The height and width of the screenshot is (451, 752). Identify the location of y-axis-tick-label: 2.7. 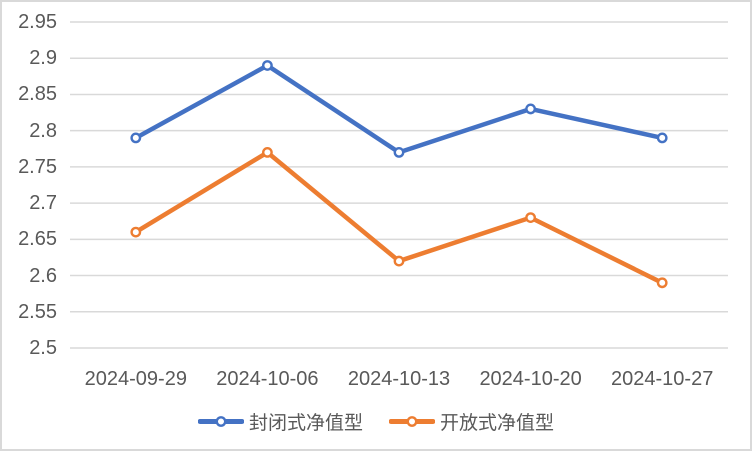
(43, 203).